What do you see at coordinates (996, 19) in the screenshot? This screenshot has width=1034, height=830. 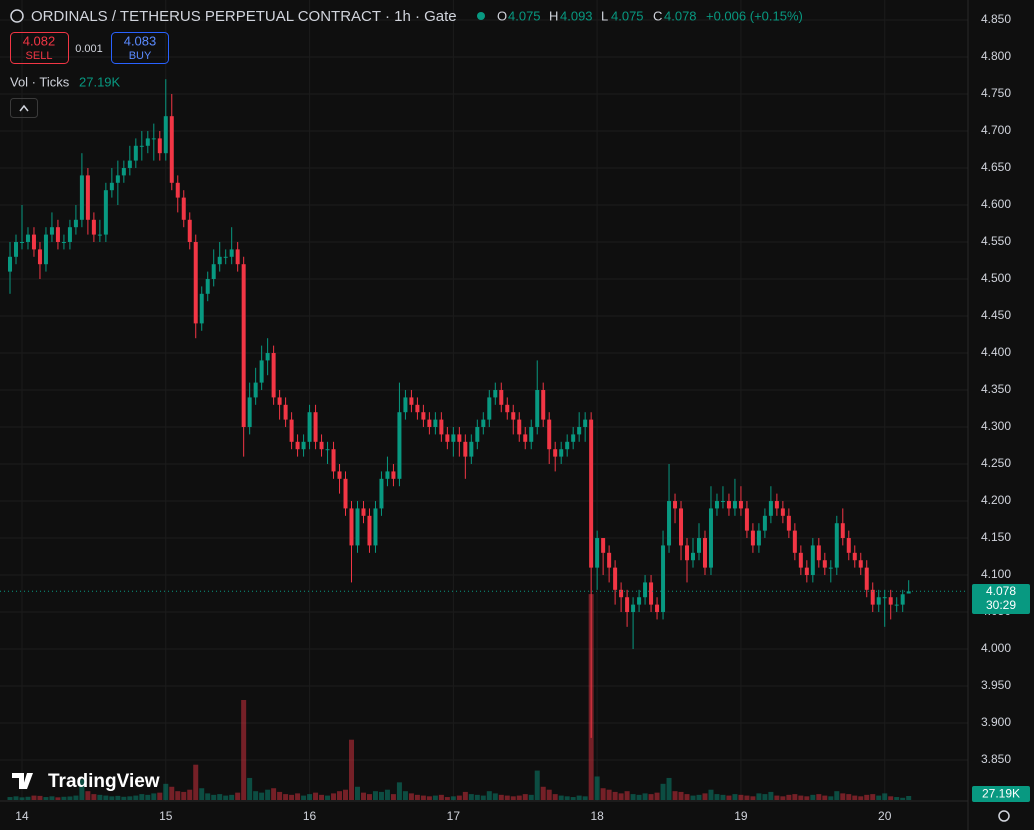 I see `y-tick-label: 4.850` at bounding box center [996, 19].